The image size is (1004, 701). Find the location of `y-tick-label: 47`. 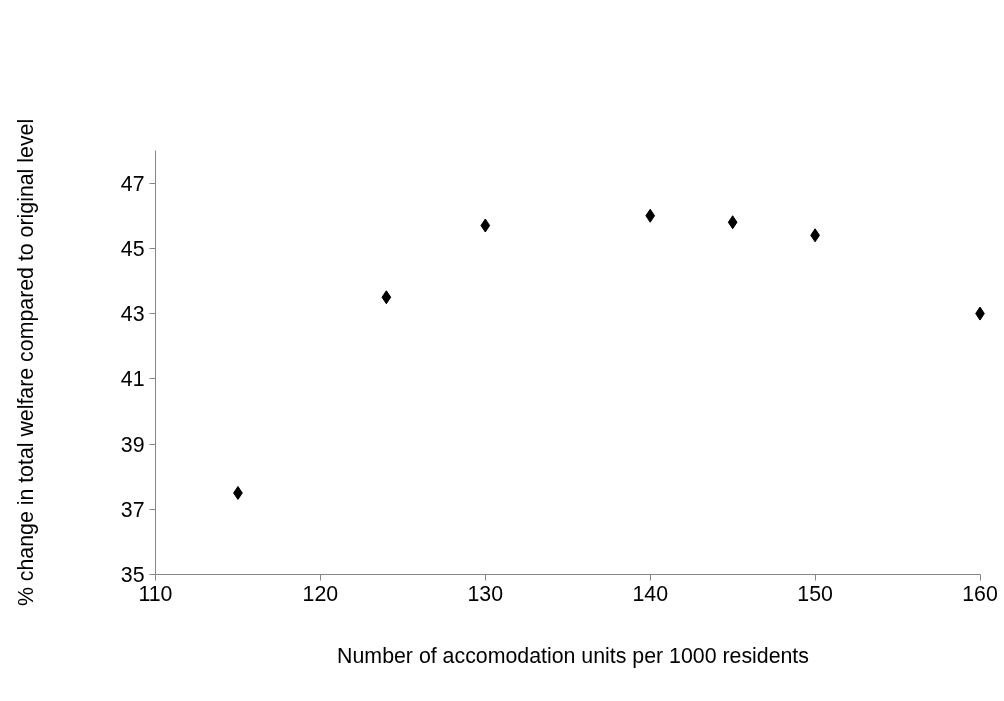

y-tick-label: 47 is located at coordinates (132, 183).